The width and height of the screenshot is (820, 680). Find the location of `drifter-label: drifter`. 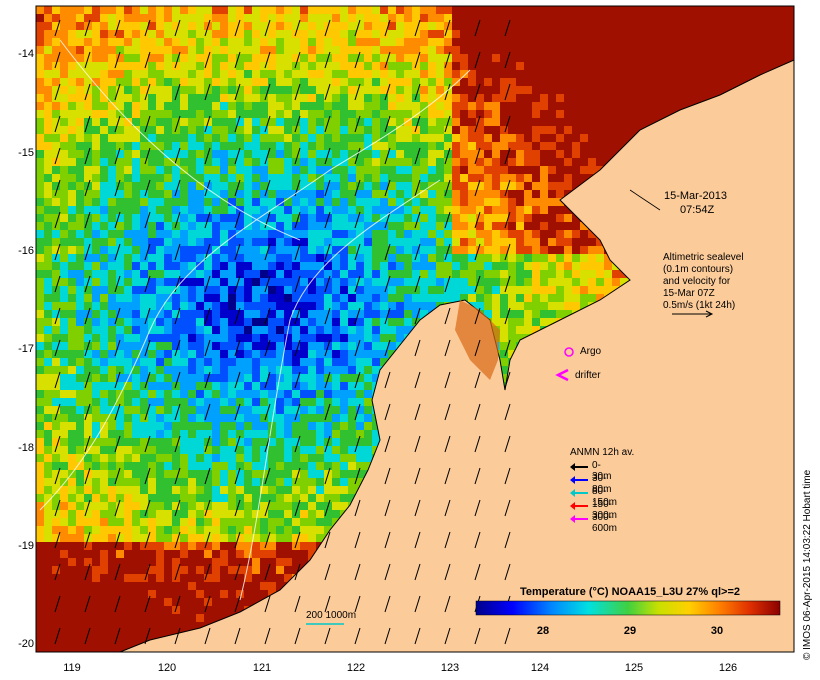

drifter-label: drifter is located at coordinates (588, 375).